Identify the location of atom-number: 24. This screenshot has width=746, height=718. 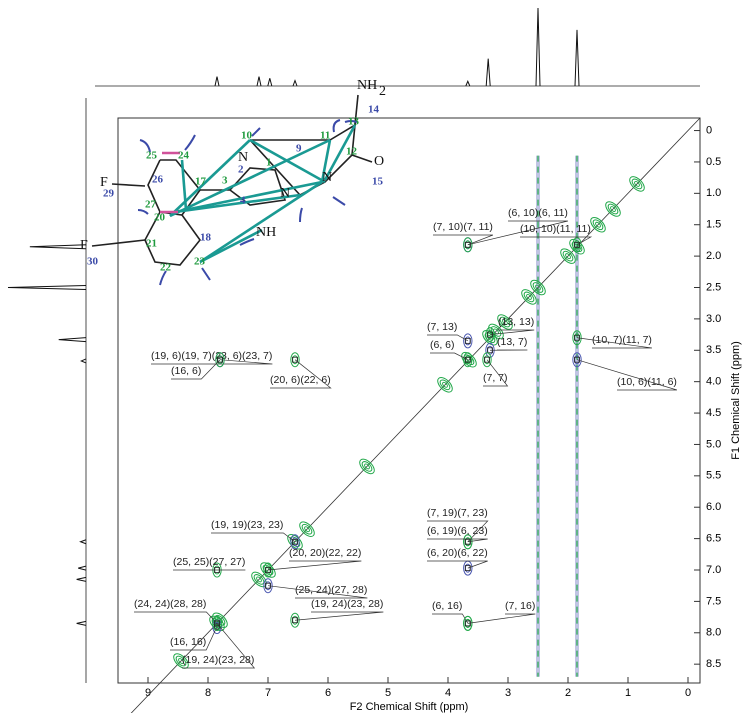
(184, 156).